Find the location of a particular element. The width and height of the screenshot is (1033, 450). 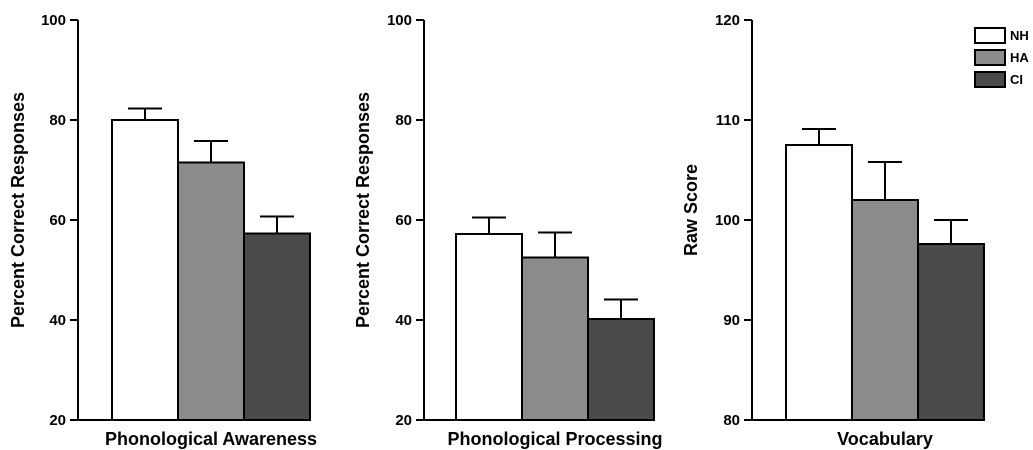

legend-item-nh: NH is located at coordinates (1001, 35).